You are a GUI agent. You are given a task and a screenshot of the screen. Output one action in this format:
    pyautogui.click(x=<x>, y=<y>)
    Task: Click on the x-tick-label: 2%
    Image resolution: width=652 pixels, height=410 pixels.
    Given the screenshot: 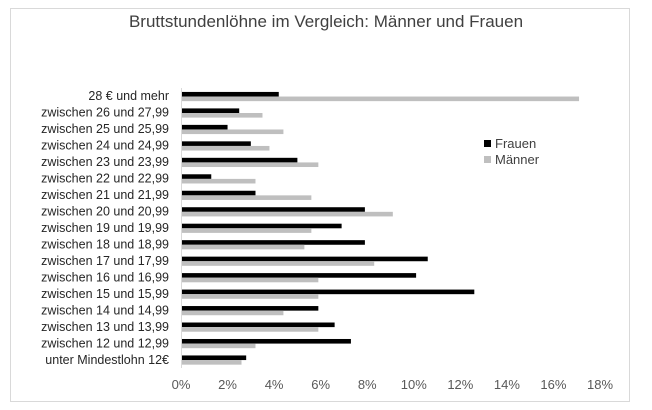 What is the action you would take?
    pyautogui.click(x=227, y=384)
    